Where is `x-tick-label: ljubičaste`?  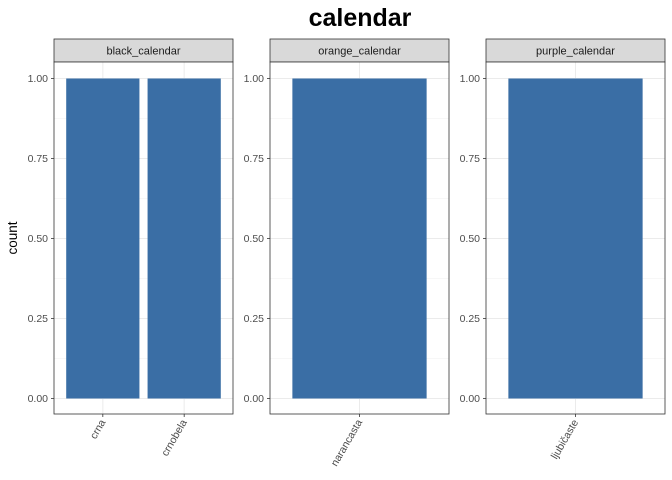 x-tick-label: ljubičaste is located at coordinates (565, 439).